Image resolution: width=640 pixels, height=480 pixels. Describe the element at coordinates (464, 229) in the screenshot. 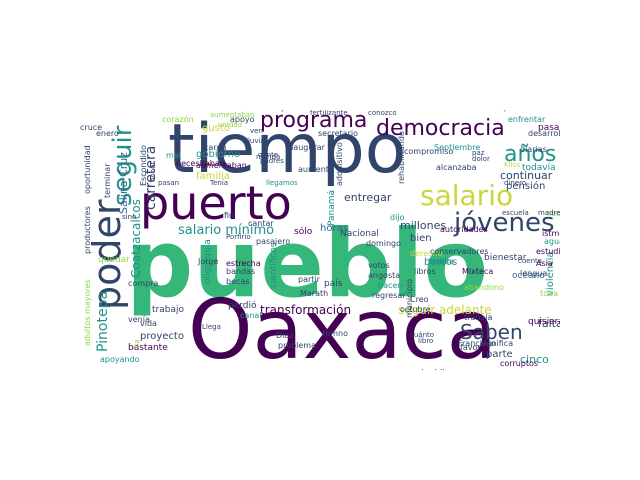

I see `word: autoridades` at that location.